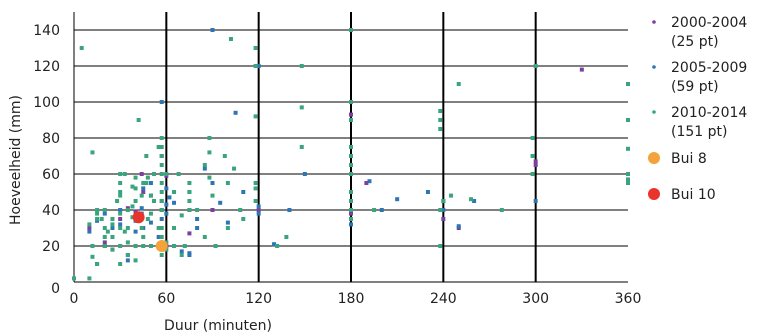 This screenshot has width=762, height=336. Describe the element at coordinates (654, 22) in the screenshot. I see `legend-marker-2000-2004` at that location.